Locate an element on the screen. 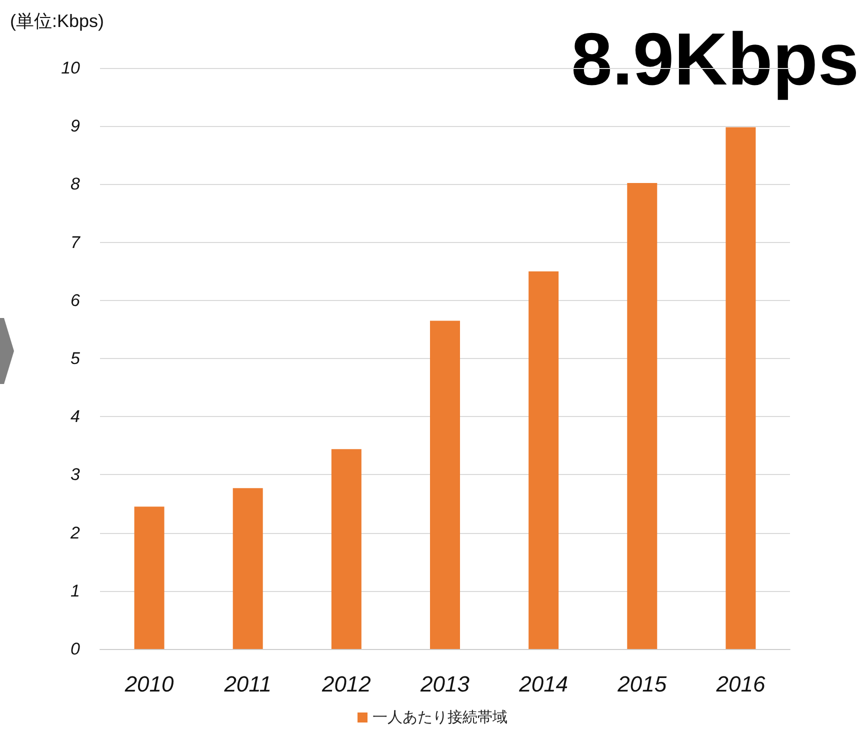 The width and height of the screenshot is (865, 734). y-tick-label: 3 is located at coordinates (75, 474).